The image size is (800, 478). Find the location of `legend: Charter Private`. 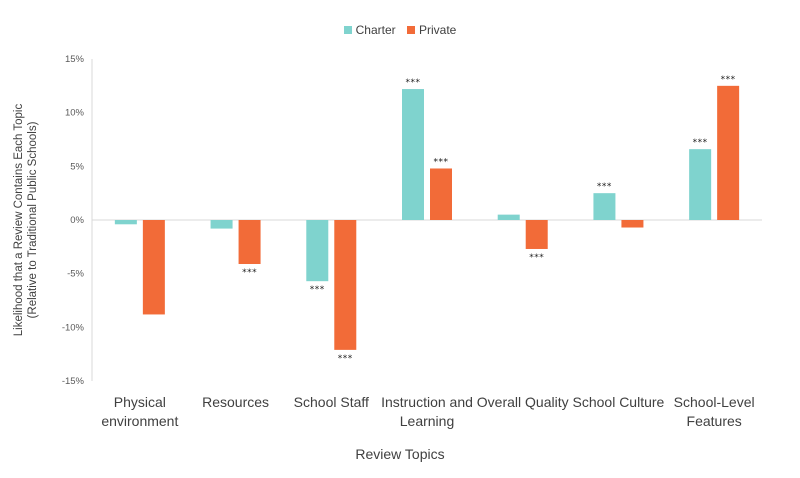

legend: Charter Private is located at coordinates (400, 29).